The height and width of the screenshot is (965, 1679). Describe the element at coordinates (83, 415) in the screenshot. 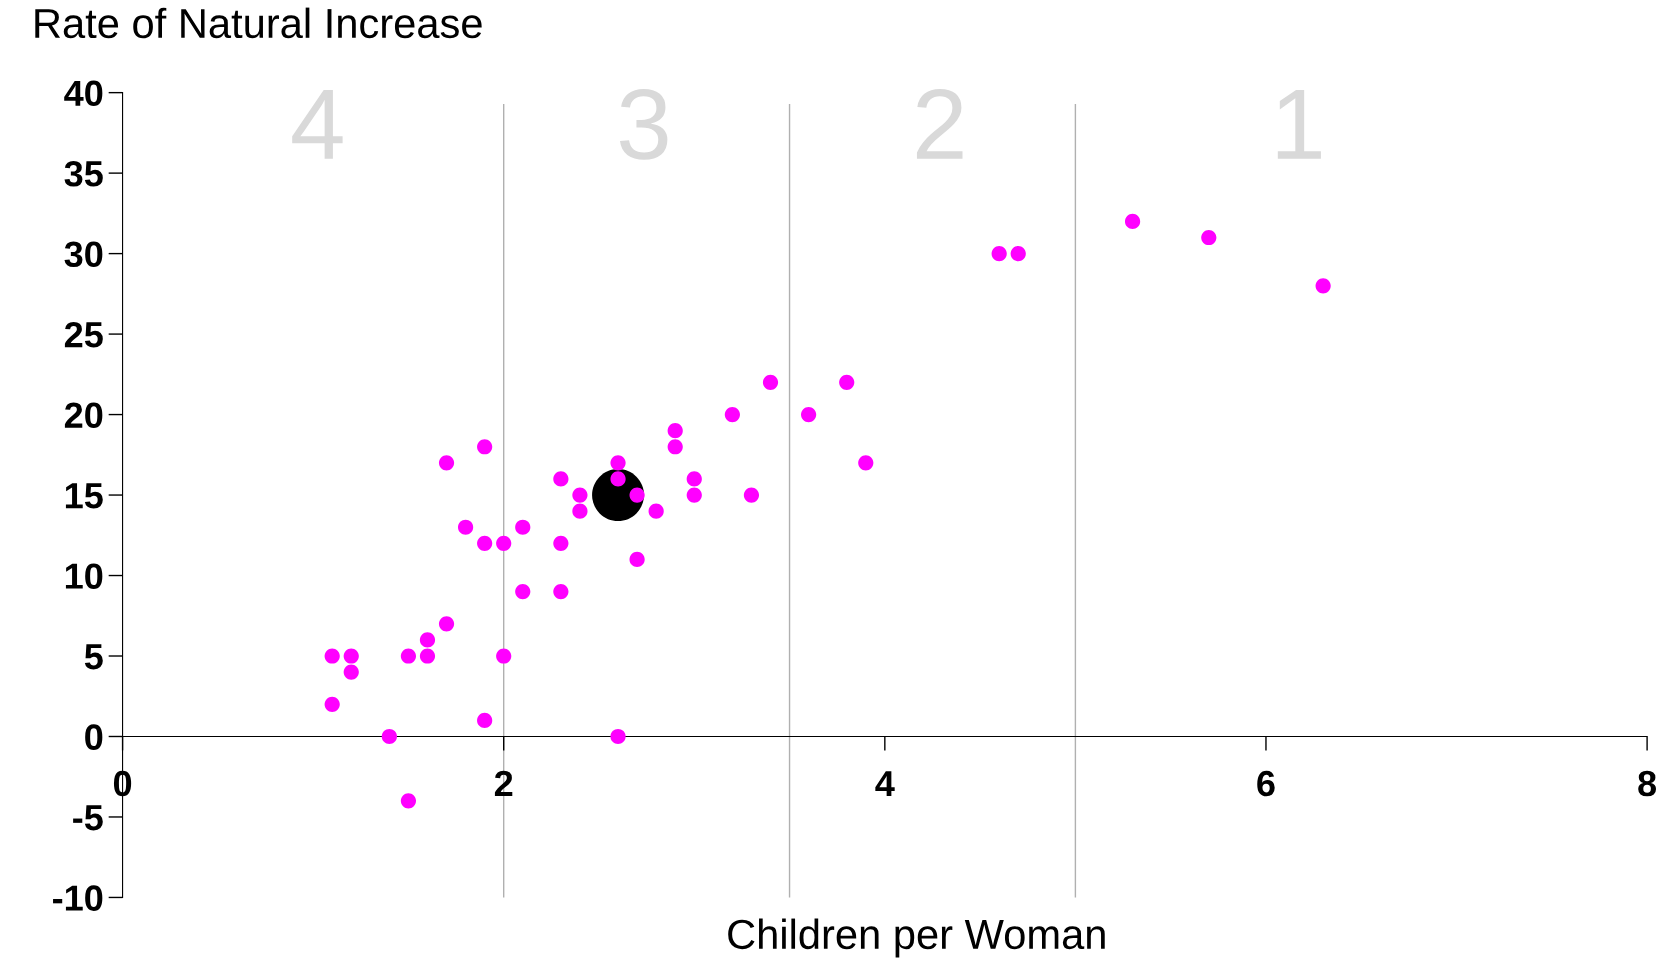

I see `y-tick-label: 20` at that location.